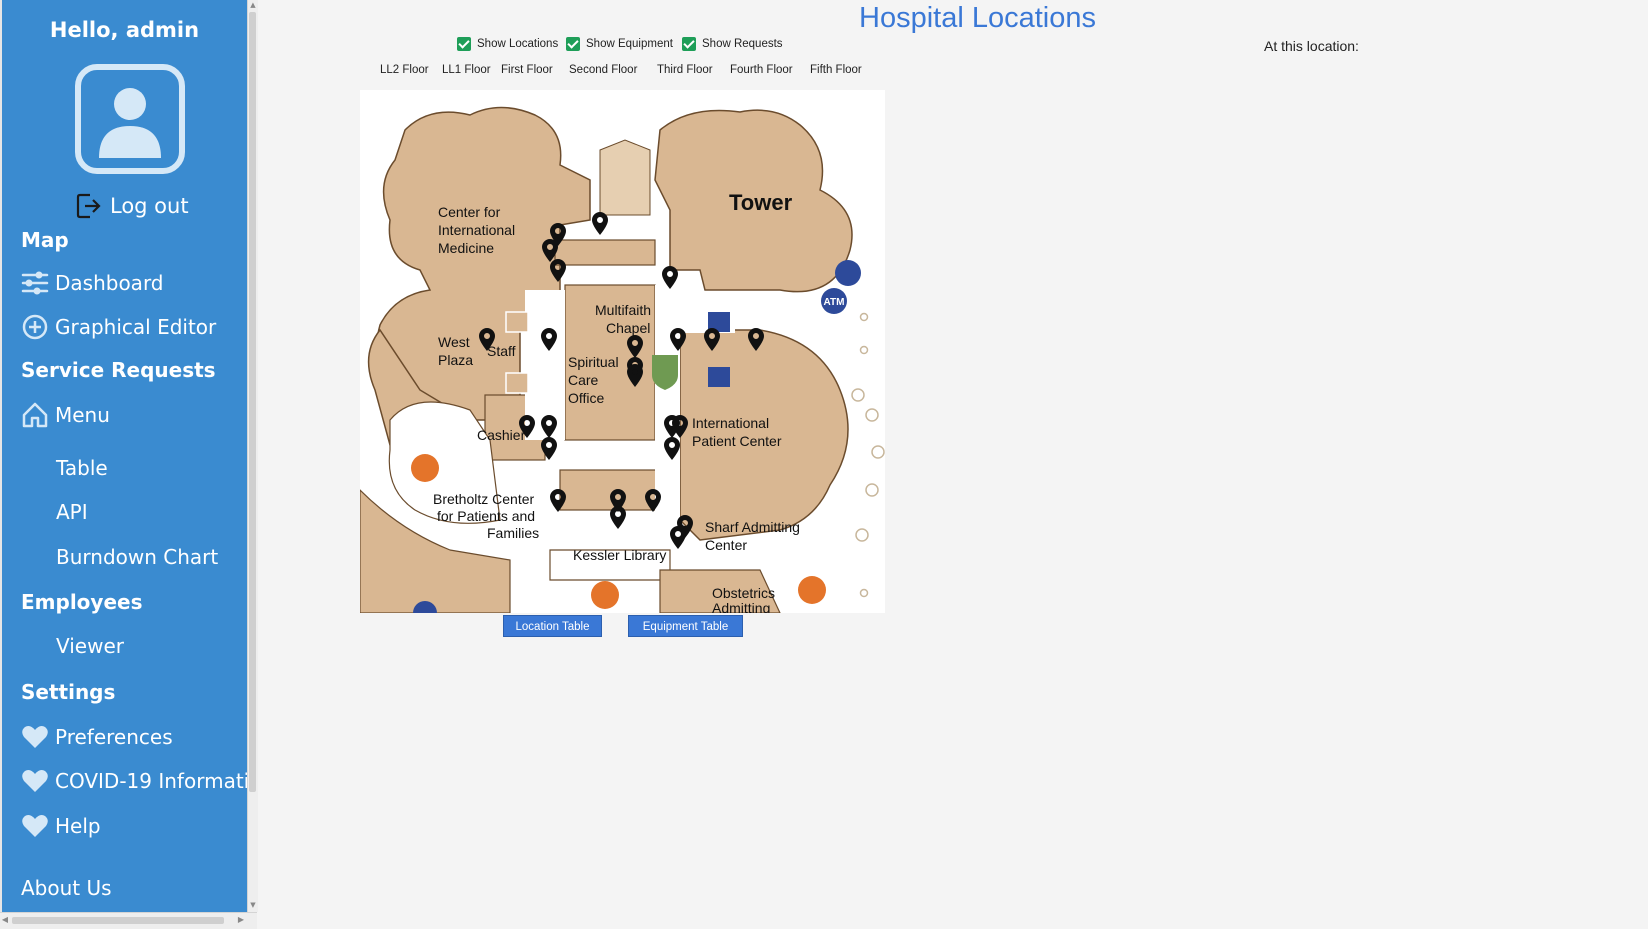 The image size is (1648, 929). I want to click on section-map: Map, so click(45, 240).